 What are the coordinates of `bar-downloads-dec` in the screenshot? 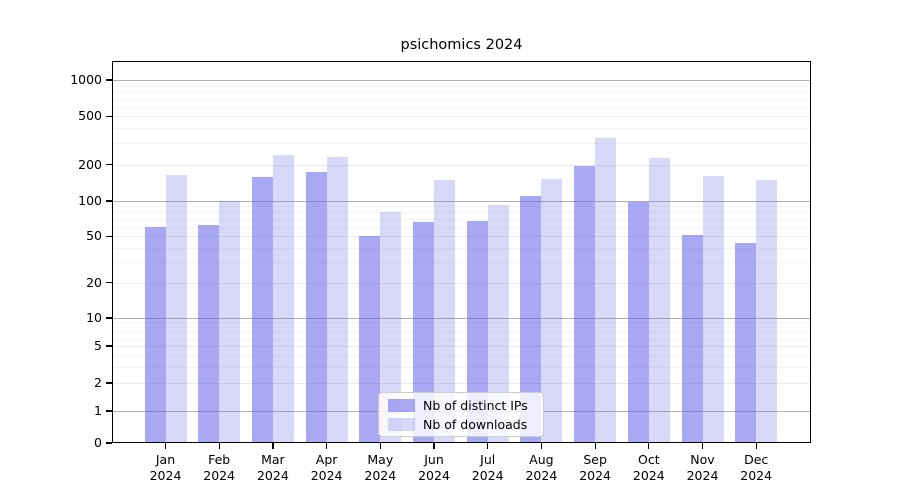 It's located at (767, 311).